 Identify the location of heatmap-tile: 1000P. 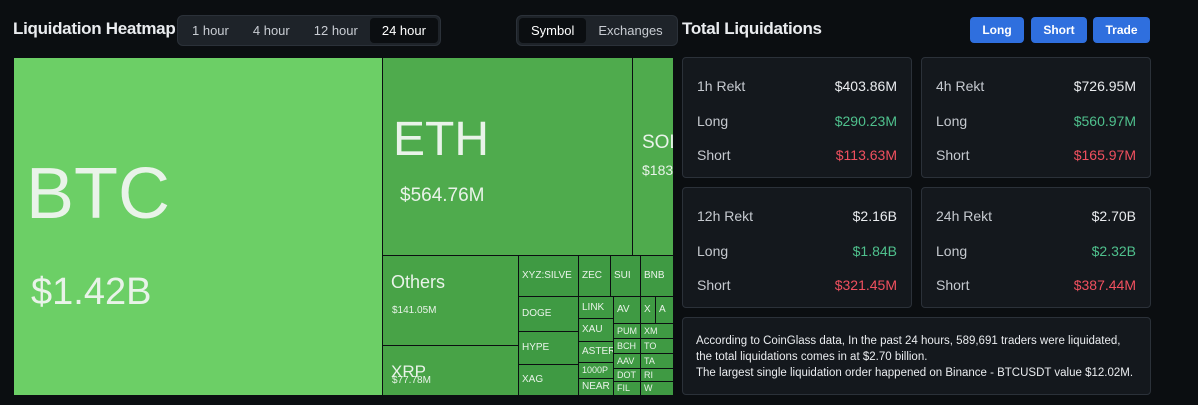
(596, 370).